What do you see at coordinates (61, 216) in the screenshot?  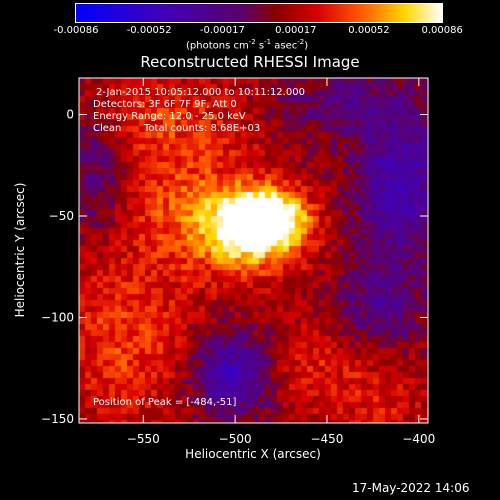 I see `y-tick-label: −50` at bounding box center [61, 216].